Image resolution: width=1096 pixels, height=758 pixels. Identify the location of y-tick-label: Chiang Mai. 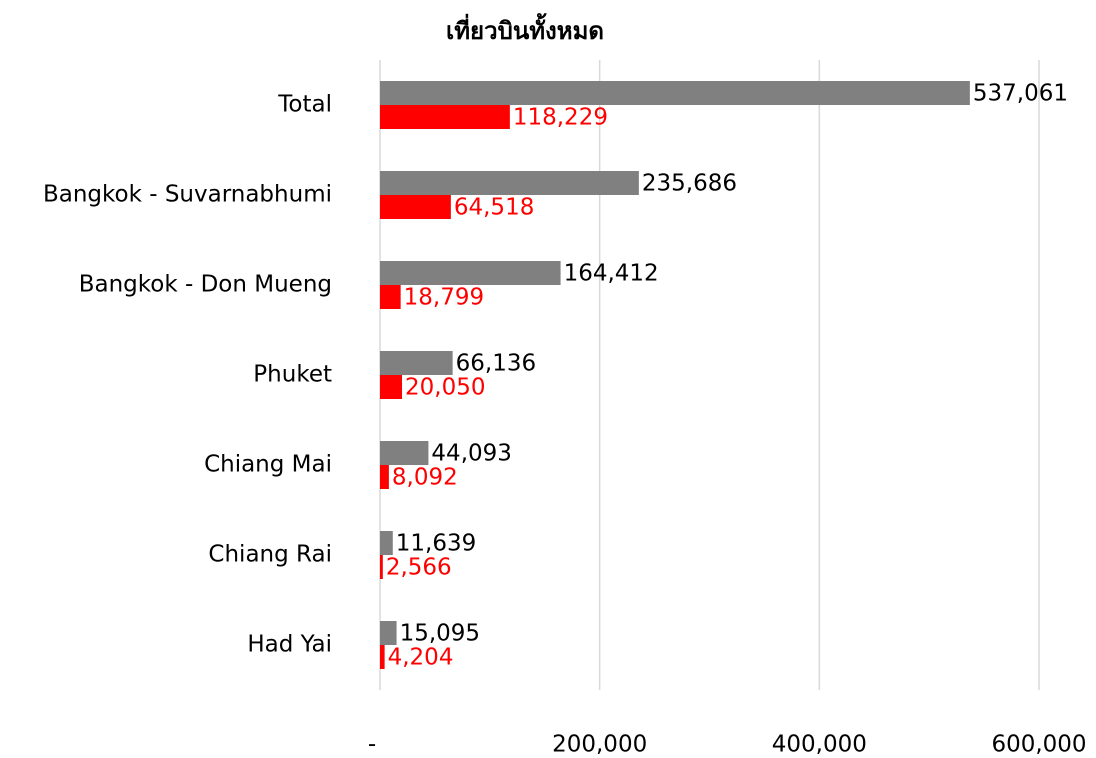
(268, 465).